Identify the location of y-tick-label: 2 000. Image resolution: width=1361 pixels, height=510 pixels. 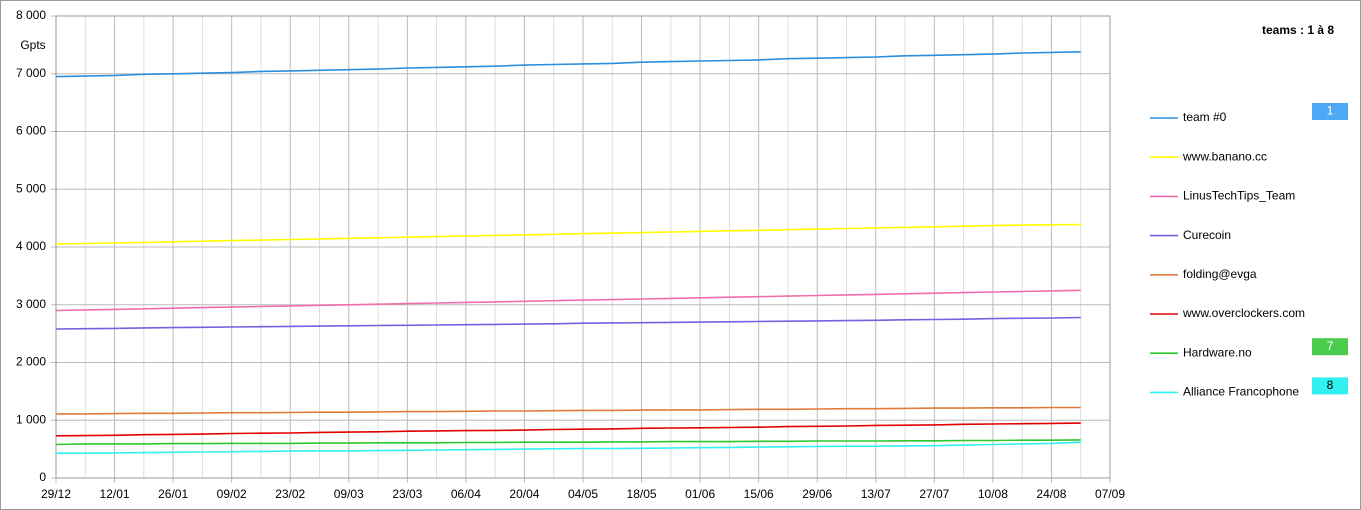
(31, 362).